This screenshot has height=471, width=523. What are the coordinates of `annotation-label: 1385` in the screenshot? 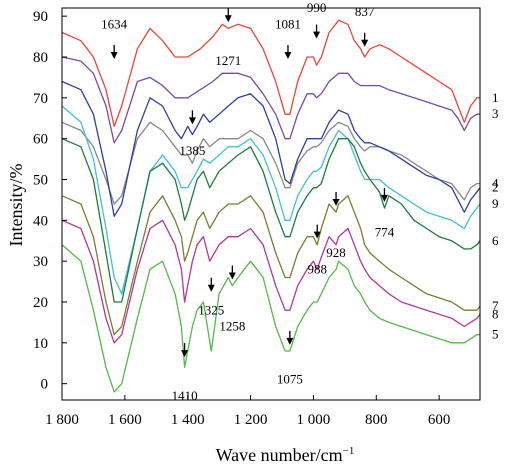 It's located at (192, 150).